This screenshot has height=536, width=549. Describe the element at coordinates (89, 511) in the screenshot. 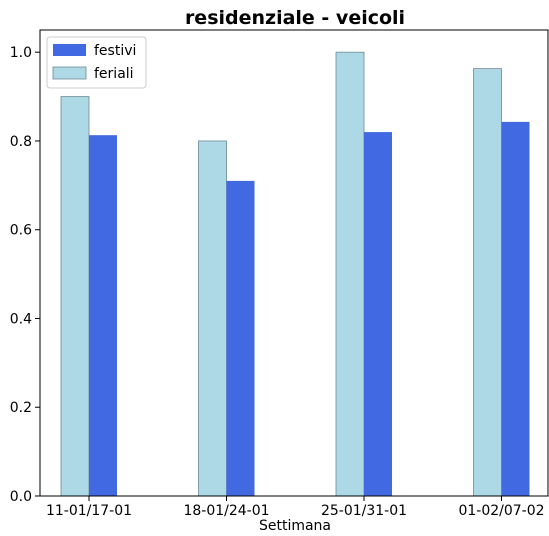

I see `x-tick-label: 11-01/17-01` at that location.